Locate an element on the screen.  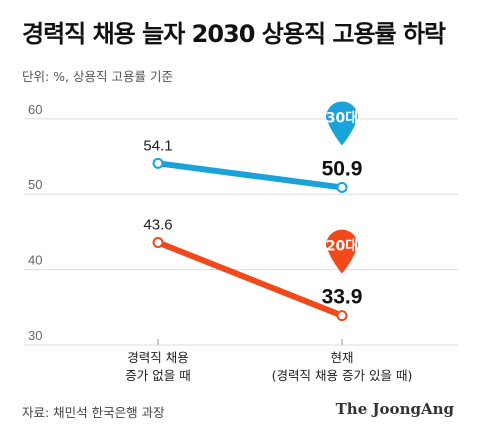
brand-logo: The JoongAng is located at coordinates (394, 409).